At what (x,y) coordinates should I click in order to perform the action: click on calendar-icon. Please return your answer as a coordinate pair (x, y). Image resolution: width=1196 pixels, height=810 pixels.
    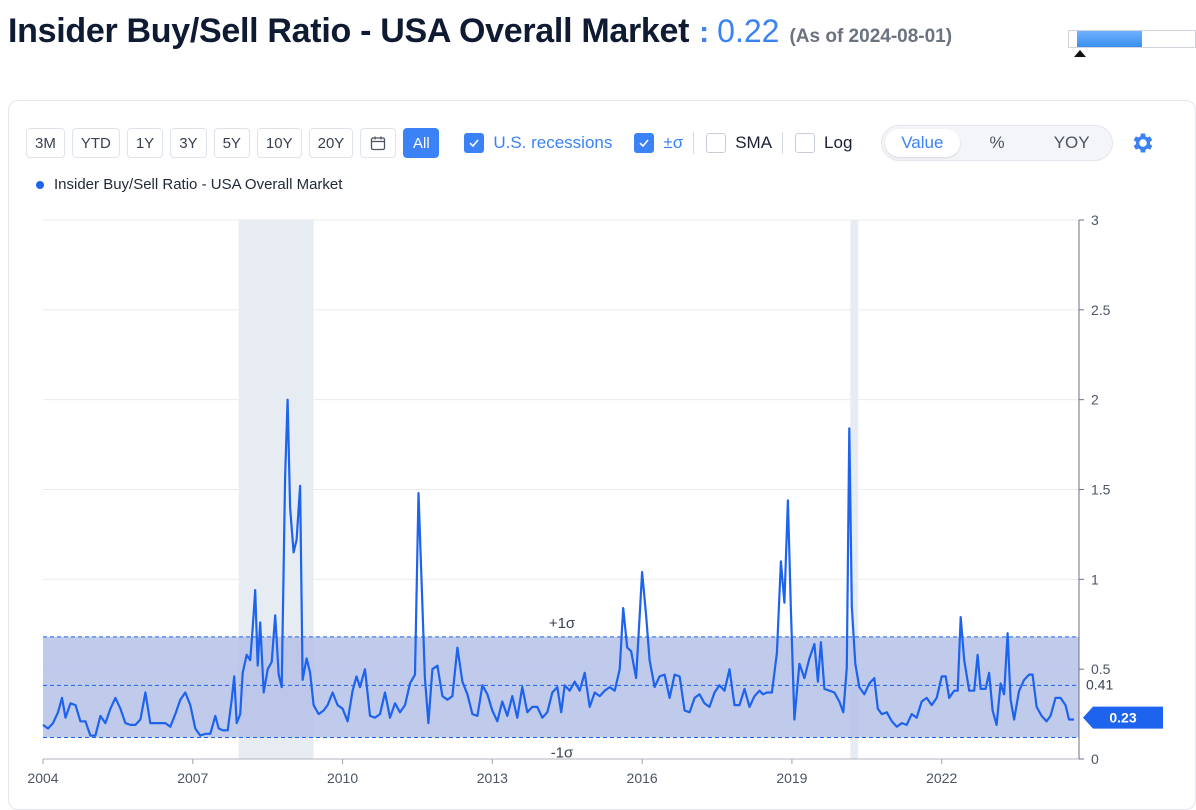
    Looking at the image, I should click on (378, 143).